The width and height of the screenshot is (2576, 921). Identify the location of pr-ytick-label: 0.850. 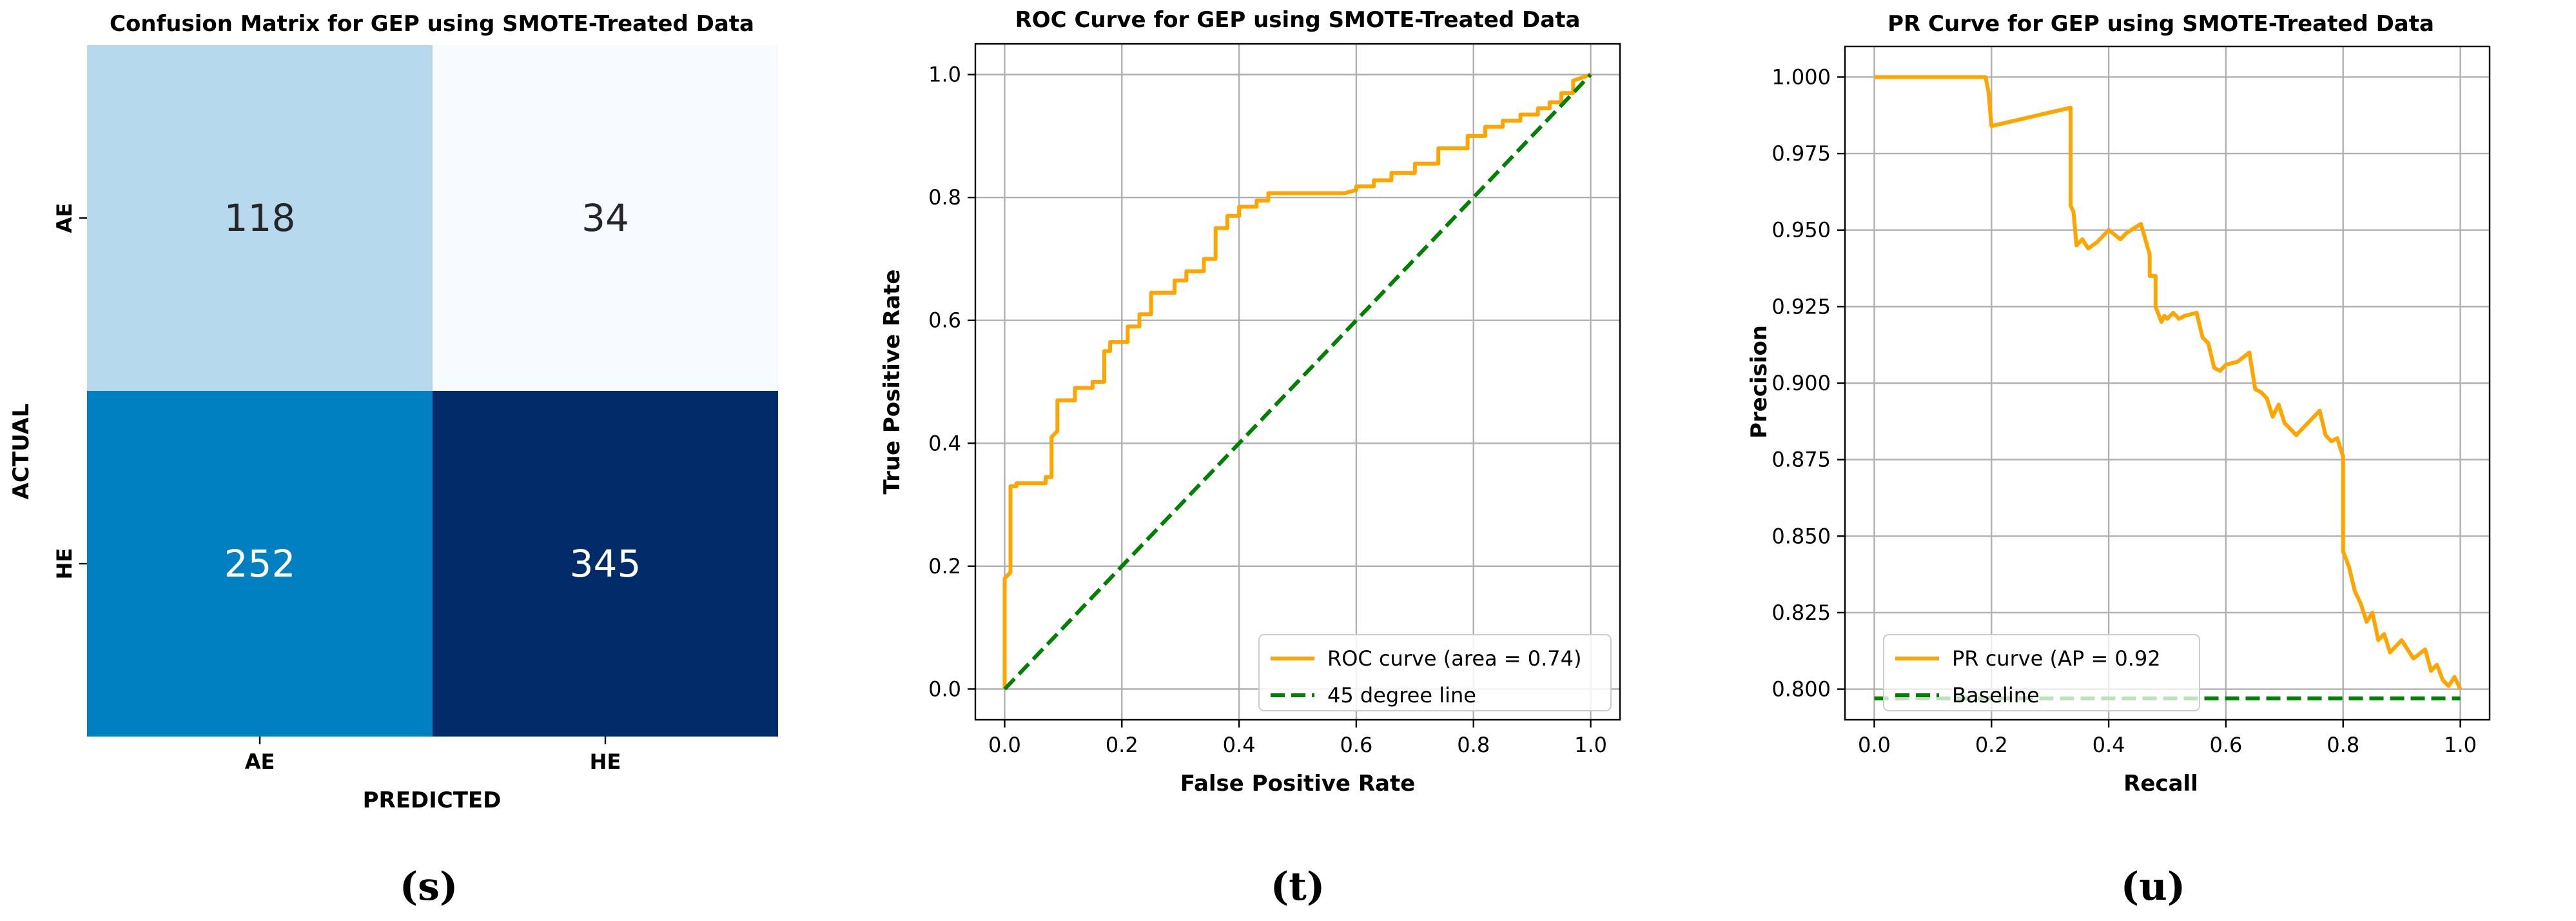
(1801, 536).